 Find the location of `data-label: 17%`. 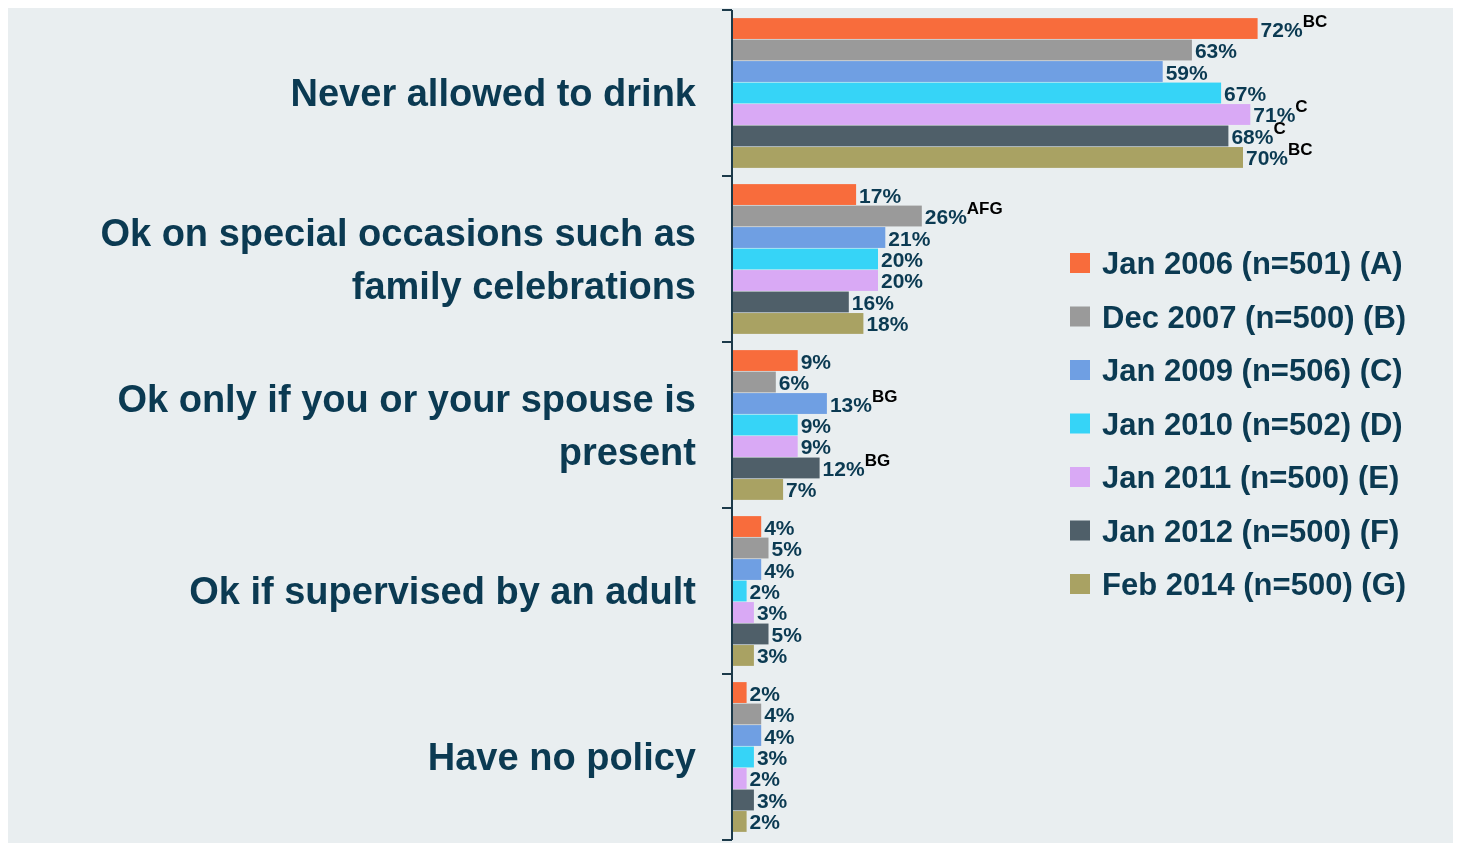

data-label: 17% is located at coordinates (880, 195).